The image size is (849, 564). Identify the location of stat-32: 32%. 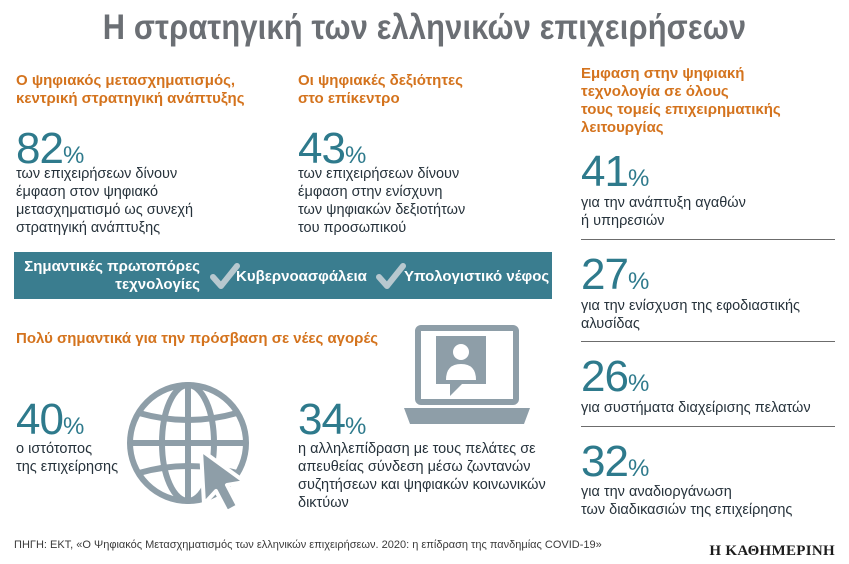
(615, 465).